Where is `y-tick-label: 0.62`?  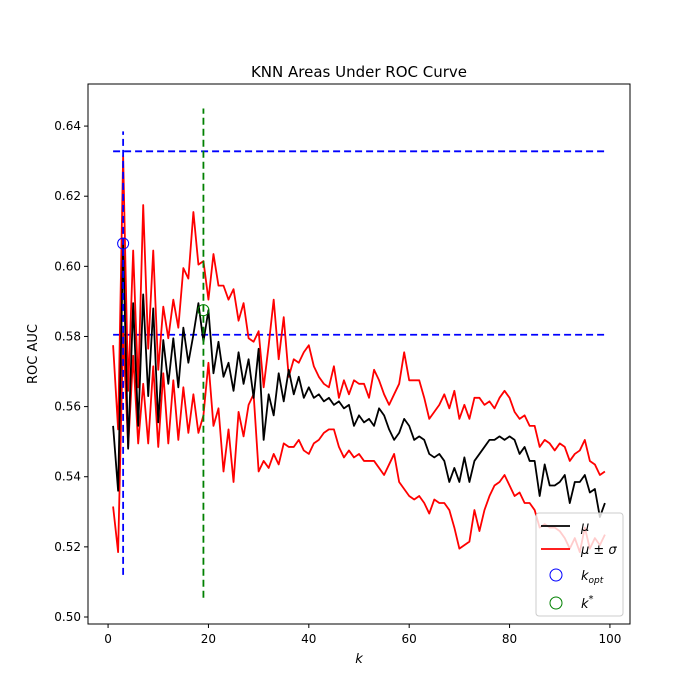
y-tick-label: 0.62 is located at coordinates (67, 196).